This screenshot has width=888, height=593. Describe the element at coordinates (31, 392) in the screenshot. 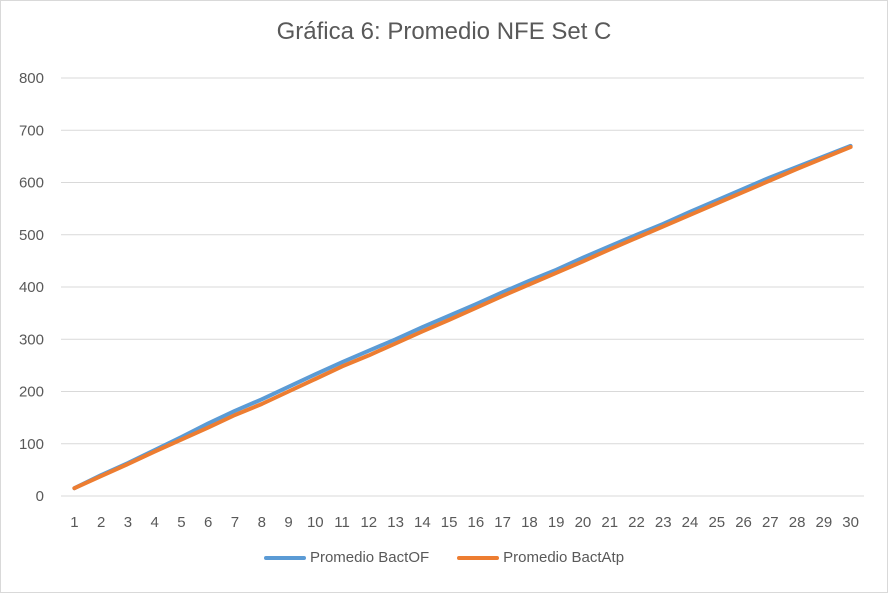

I see `y-tick-label: 200` at that location.